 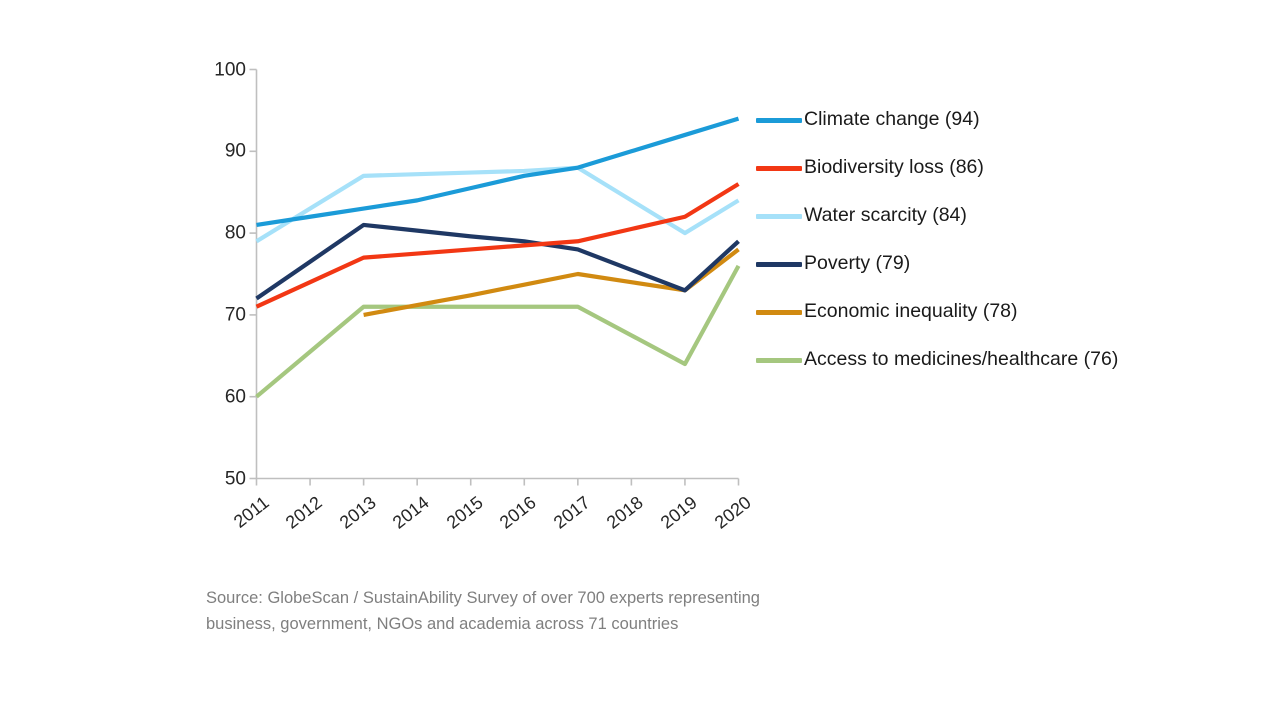 I want to click on legend-item: Biodiversity loss (86), so click(x=1006, y=168).